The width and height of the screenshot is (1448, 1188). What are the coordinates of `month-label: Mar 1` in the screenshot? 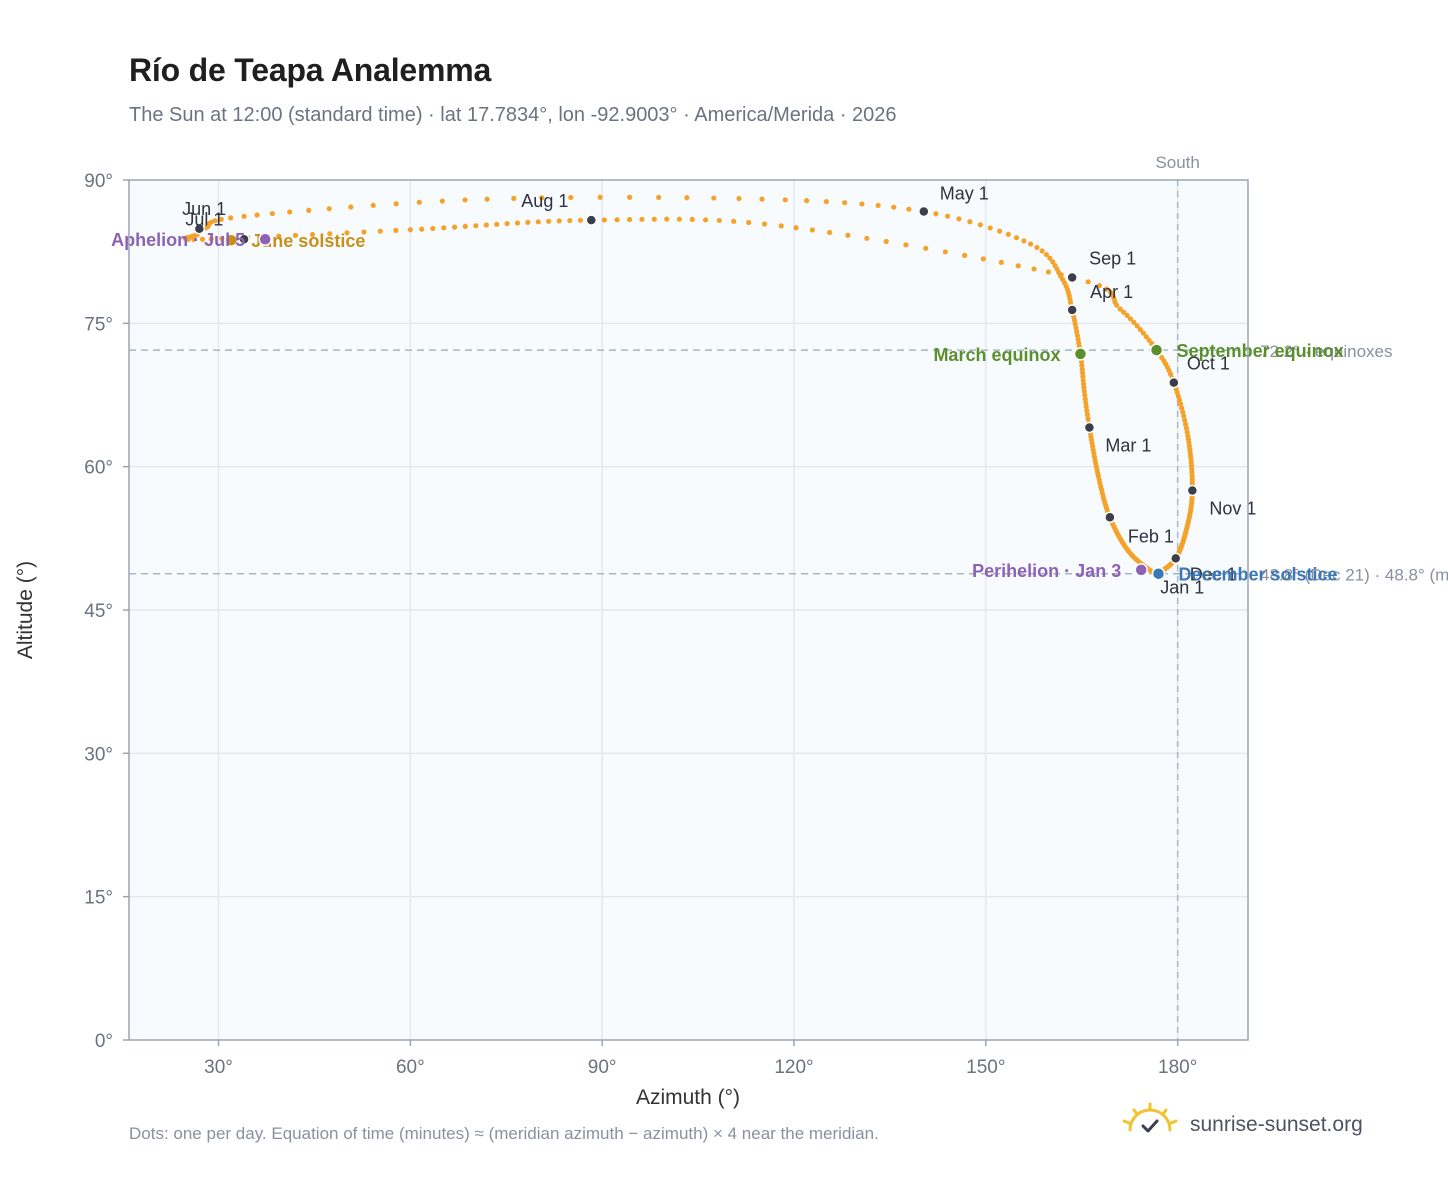 It's located at (1128, 445).